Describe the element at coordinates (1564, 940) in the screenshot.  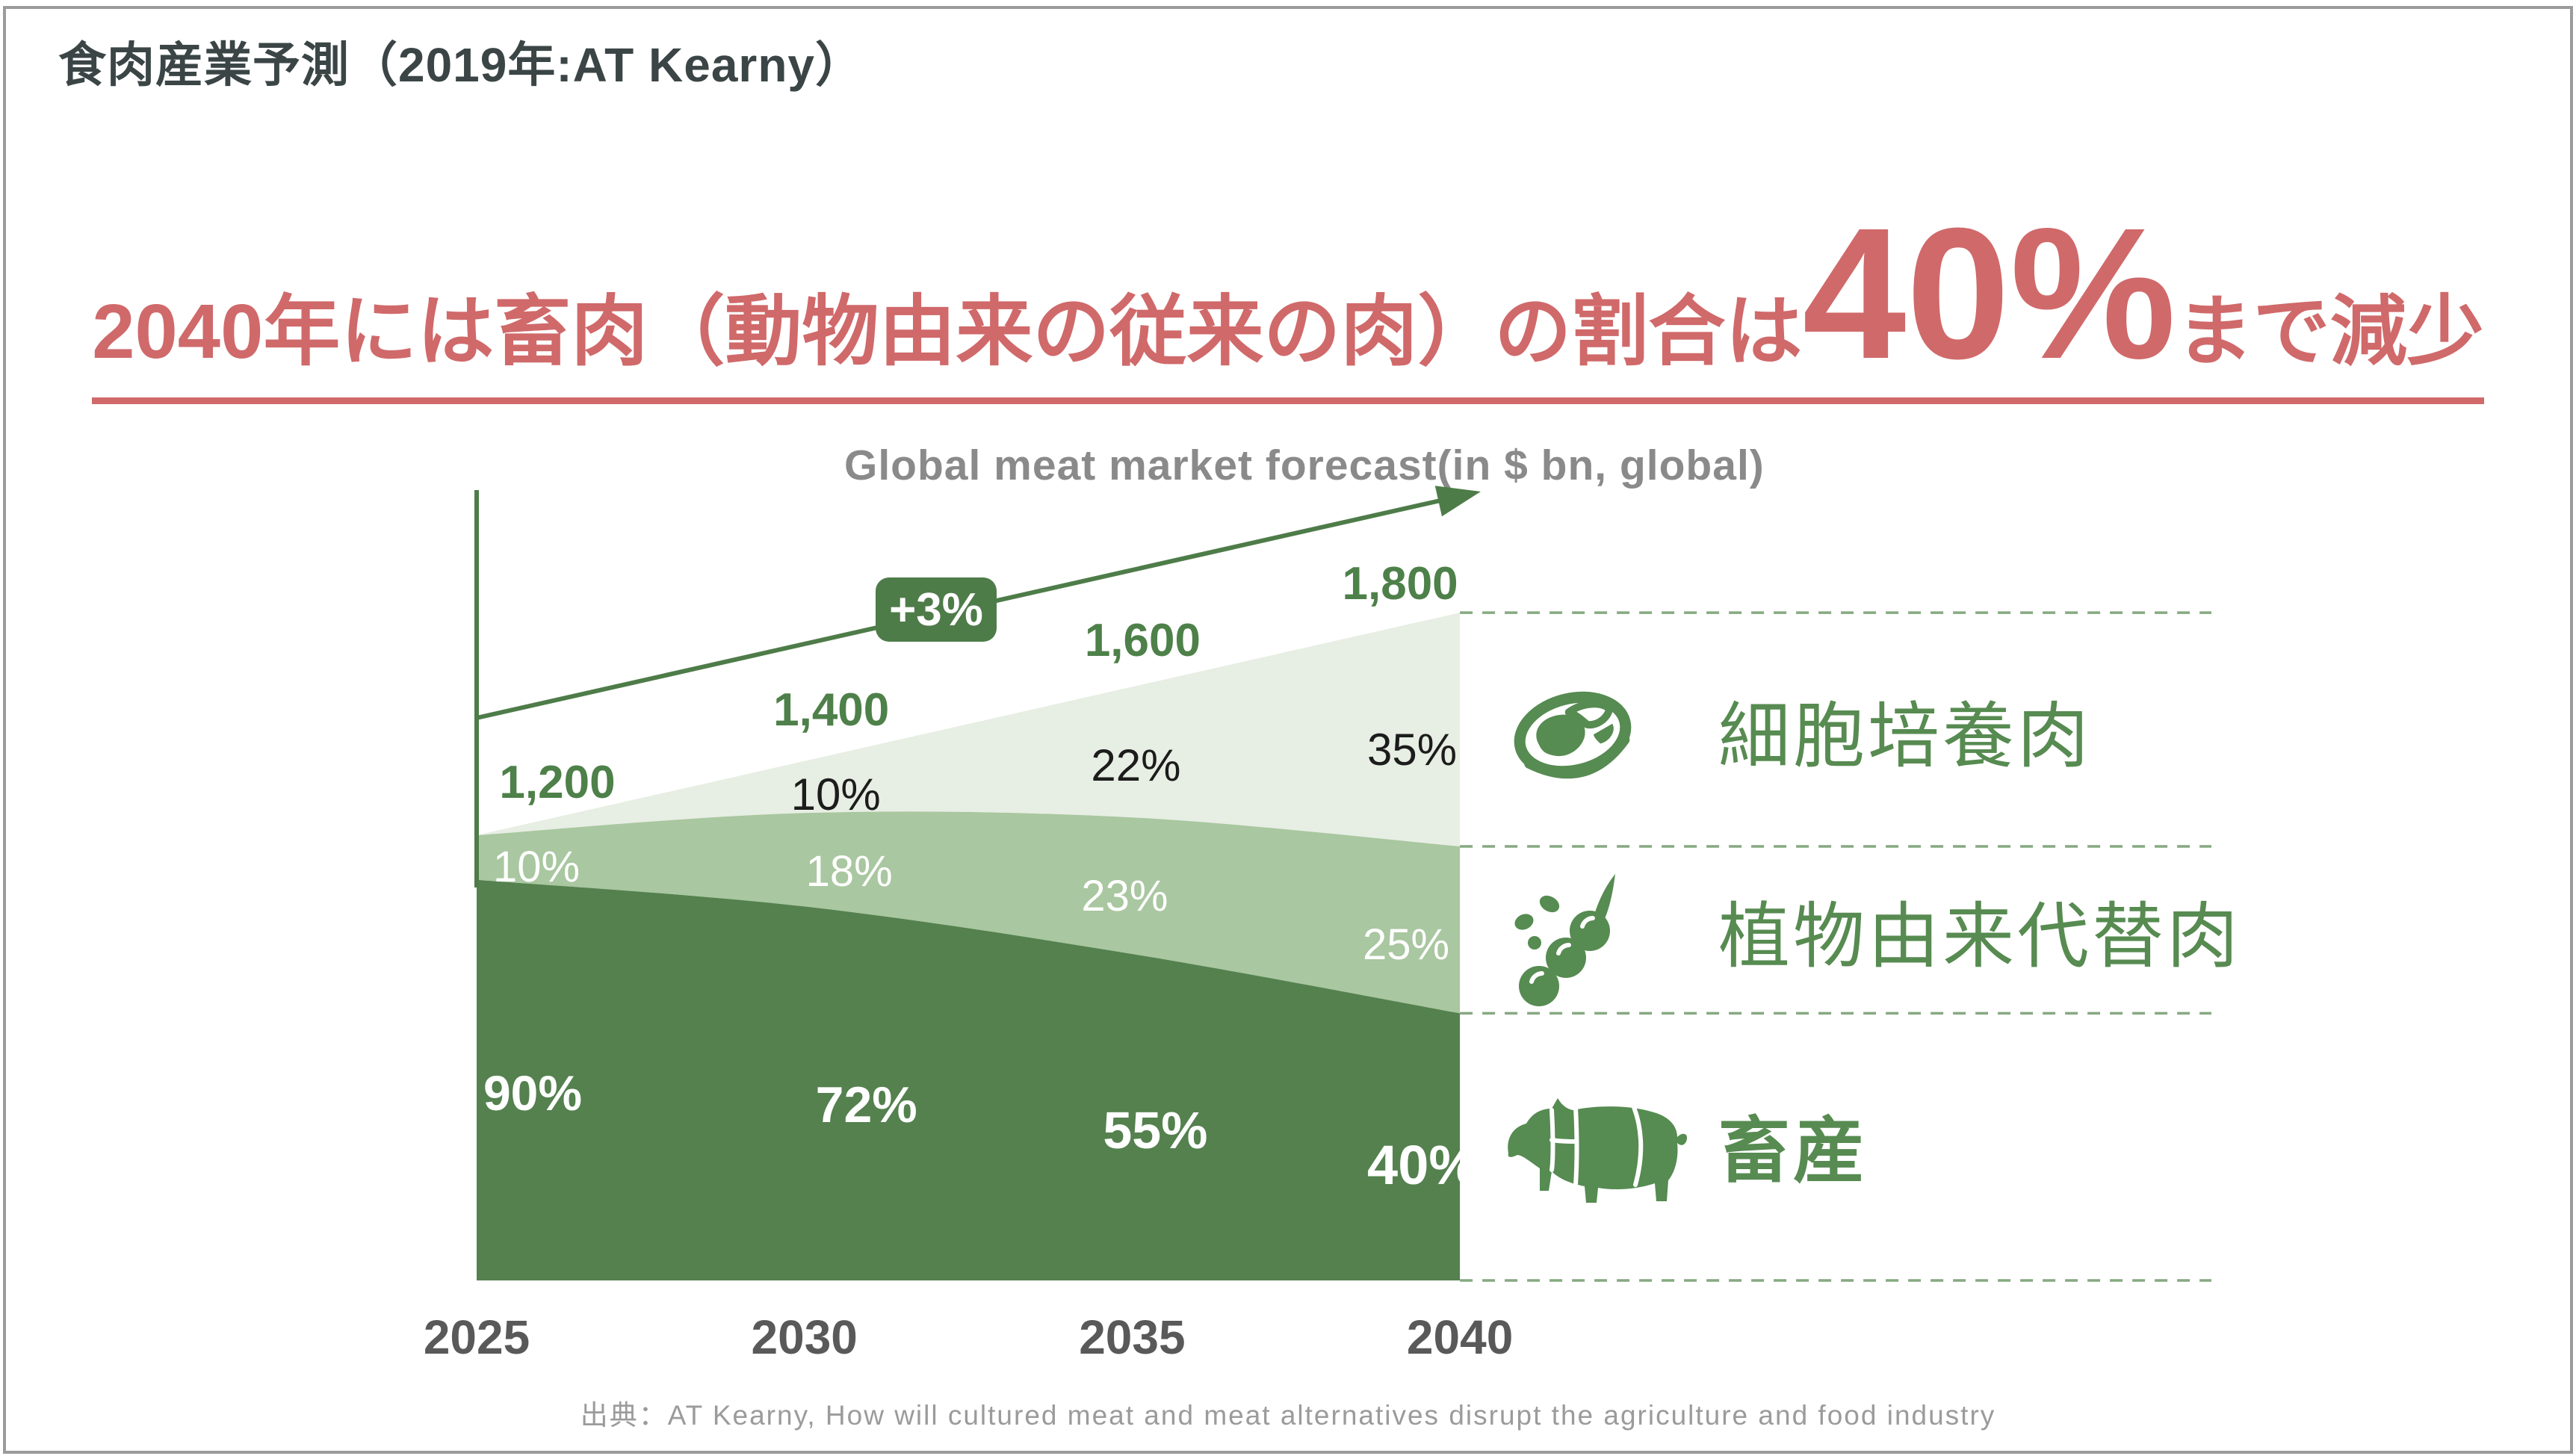
I see `soybean-icon` at that location.